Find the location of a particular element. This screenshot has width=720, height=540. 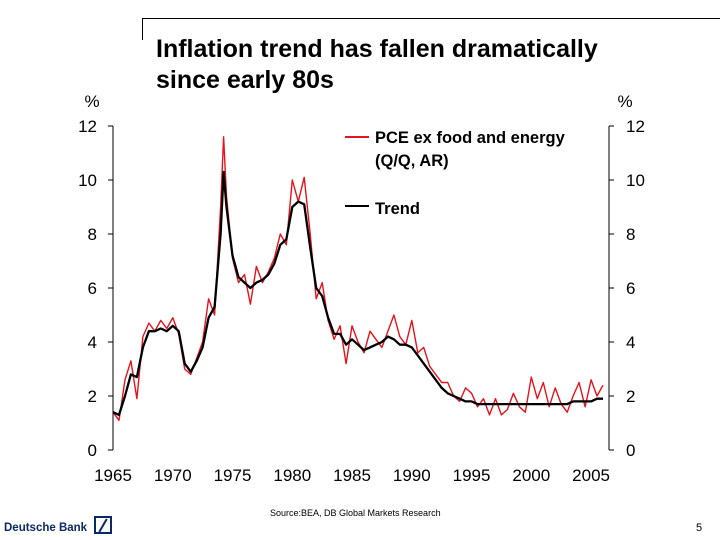

left-y-tick-label: 4 is located at coordinates (92, 342).